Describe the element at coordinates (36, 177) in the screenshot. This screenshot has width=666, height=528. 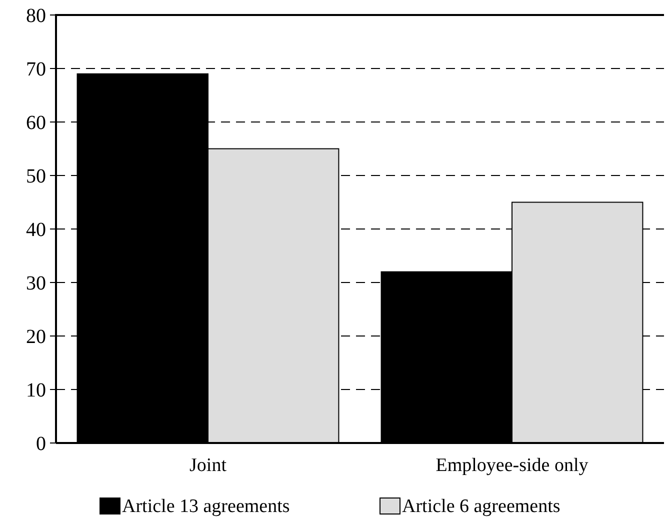
I see `y-tick-label: 50` at that location.